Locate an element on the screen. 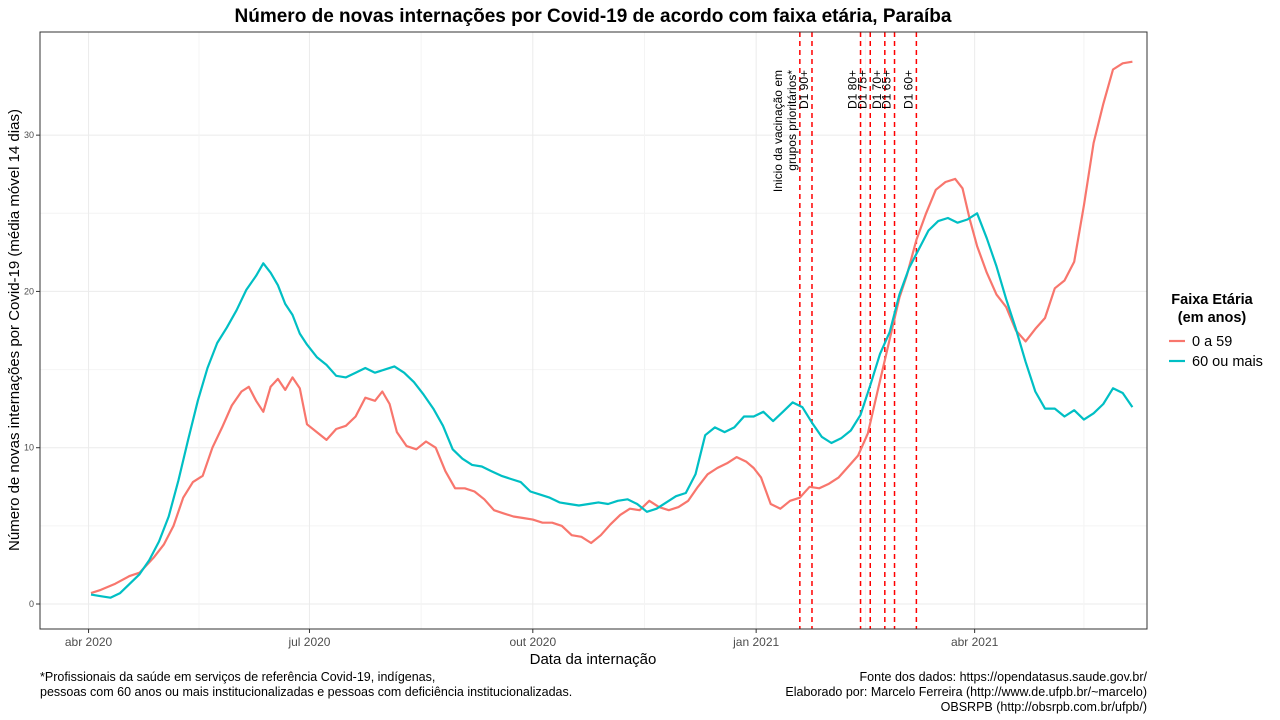  y-tick-label: 30 is located at coordinates (29, 135).